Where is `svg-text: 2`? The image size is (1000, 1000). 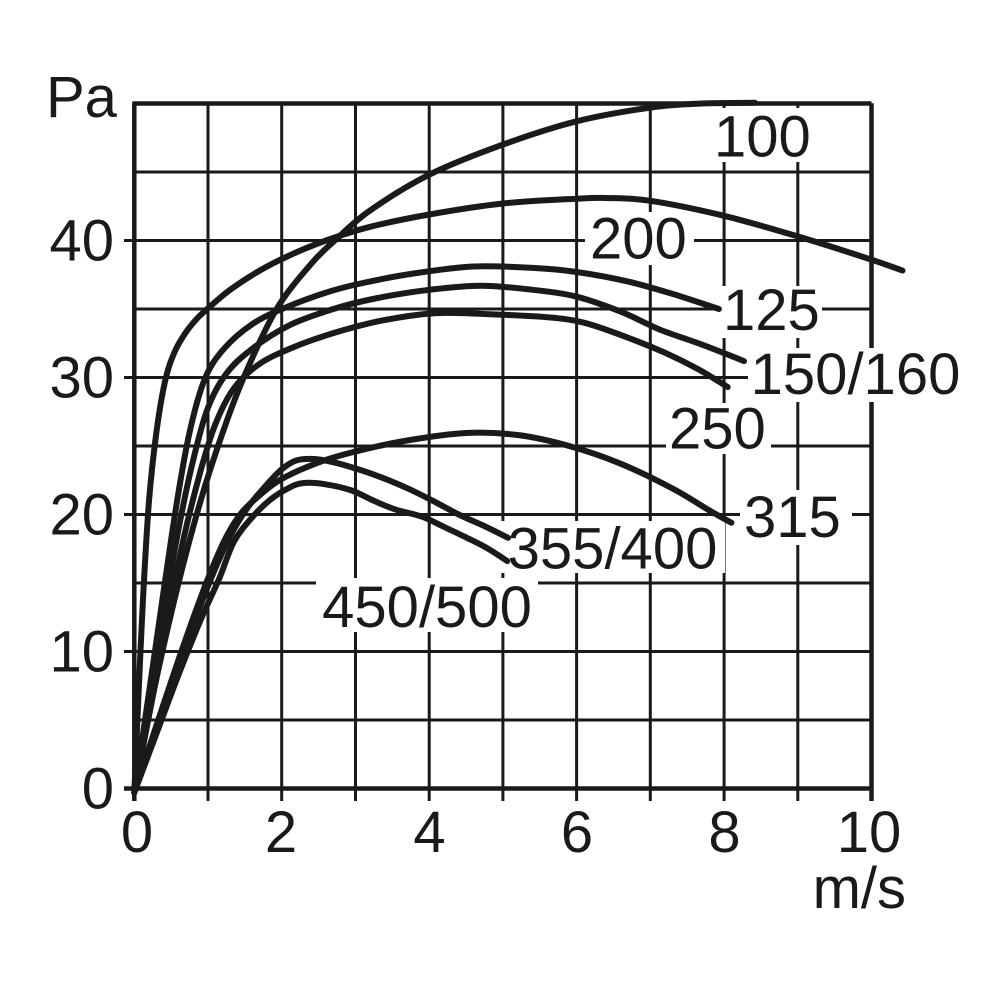 svg-text: 2 is located at coordinates (281, 832).